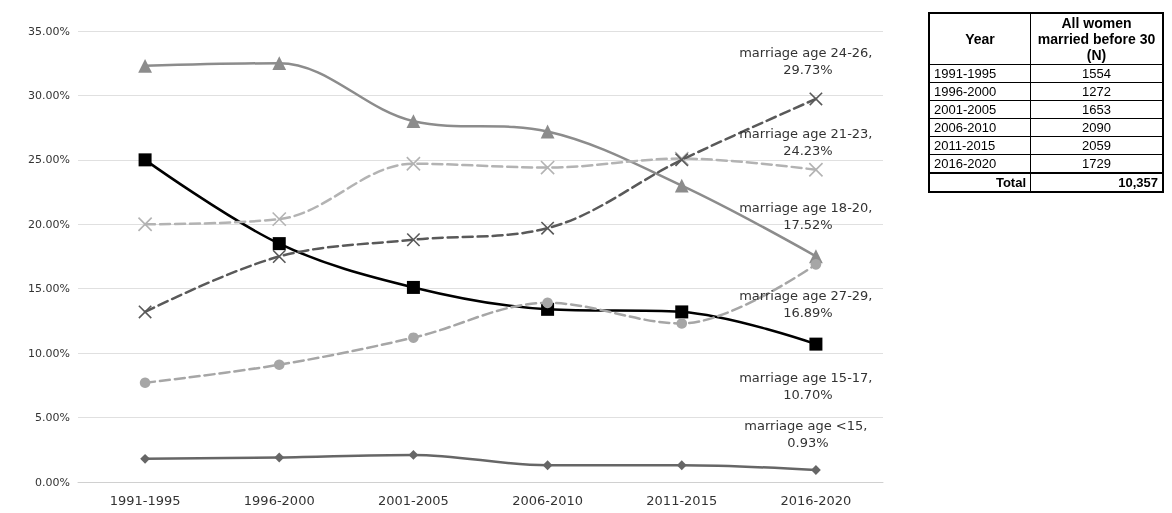 The width and height of the screenshot is (1172, 513). I want to click on x-tick-label: 2001-2005, so click(413, 500).